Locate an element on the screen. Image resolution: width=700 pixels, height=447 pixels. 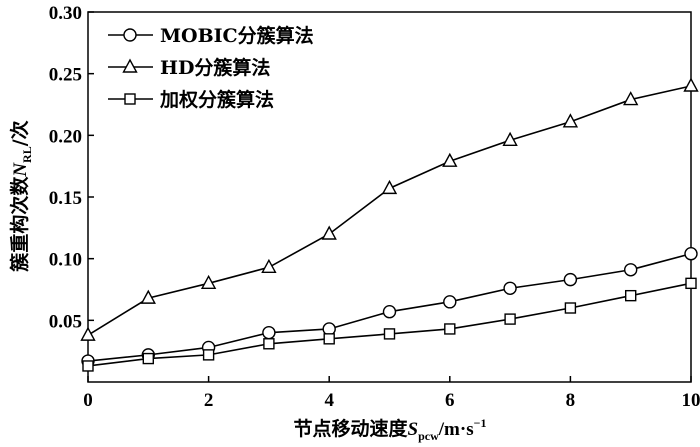
x-axis-title: 节点移动速度Spcw/m·s−1 is located at coordinates (390, 429).